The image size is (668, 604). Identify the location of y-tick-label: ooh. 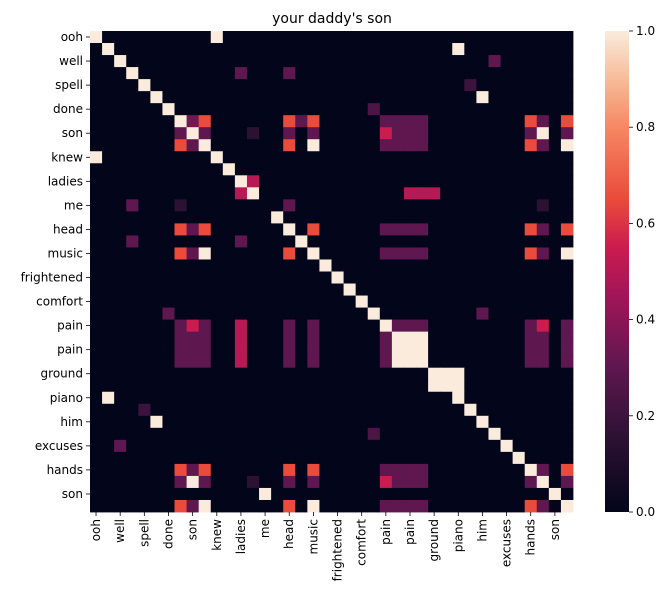
(72, 37).